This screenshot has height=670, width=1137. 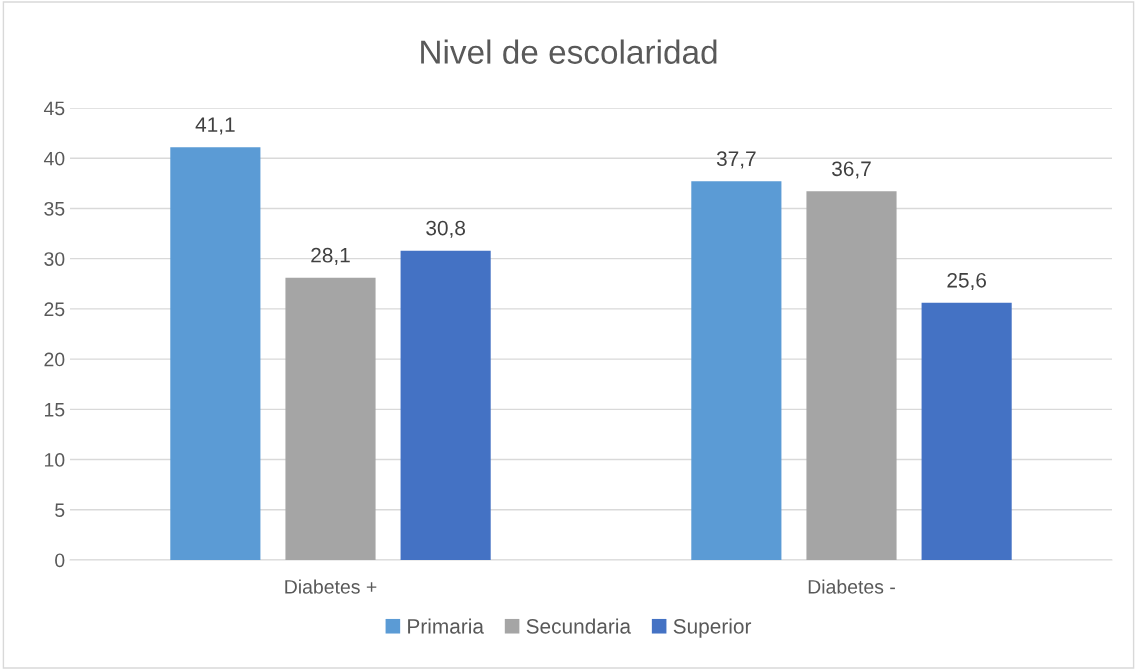 I want to click on y-tick-label: 0, so click(x=60, y=560).